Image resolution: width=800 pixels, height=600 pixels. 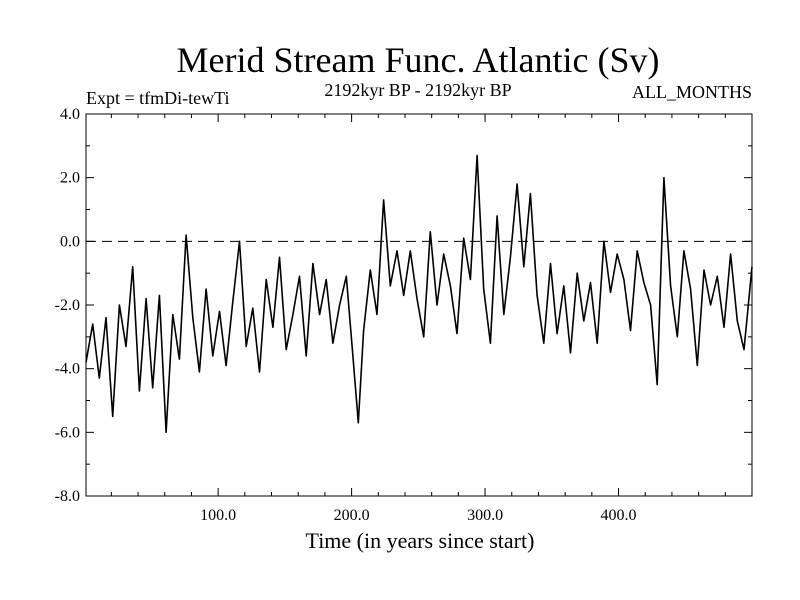 I want to click on y-tick-label: -8.0, so click(x=67, y=496).